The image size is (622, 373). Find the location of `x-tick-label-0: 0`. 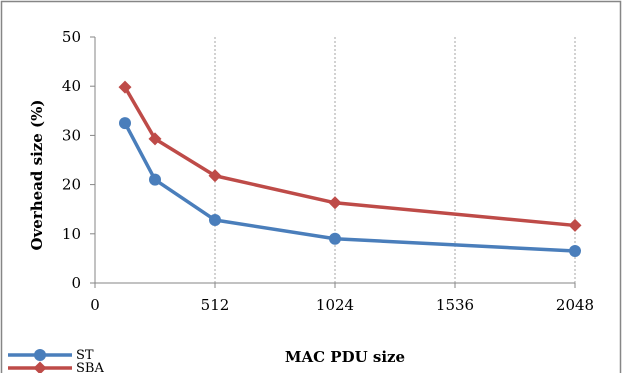

x-tick-label-0: 0 is located at coordinates (95, 305).